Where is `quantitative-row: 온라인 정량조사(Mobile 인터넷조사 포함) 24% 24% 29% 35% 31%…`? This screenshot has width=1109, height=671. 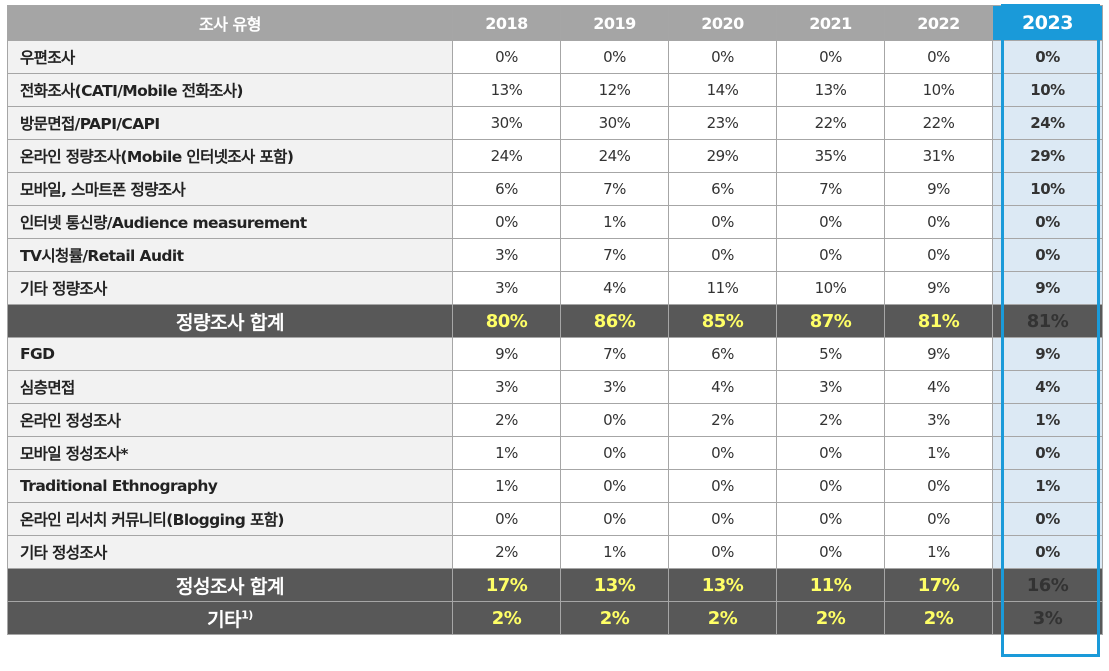 quantitative-row: 온라인 정량조사(Mobile 인터넷조사 포함) 24% 24% 29% 35% 31%… is located at coordinates (555, 156).